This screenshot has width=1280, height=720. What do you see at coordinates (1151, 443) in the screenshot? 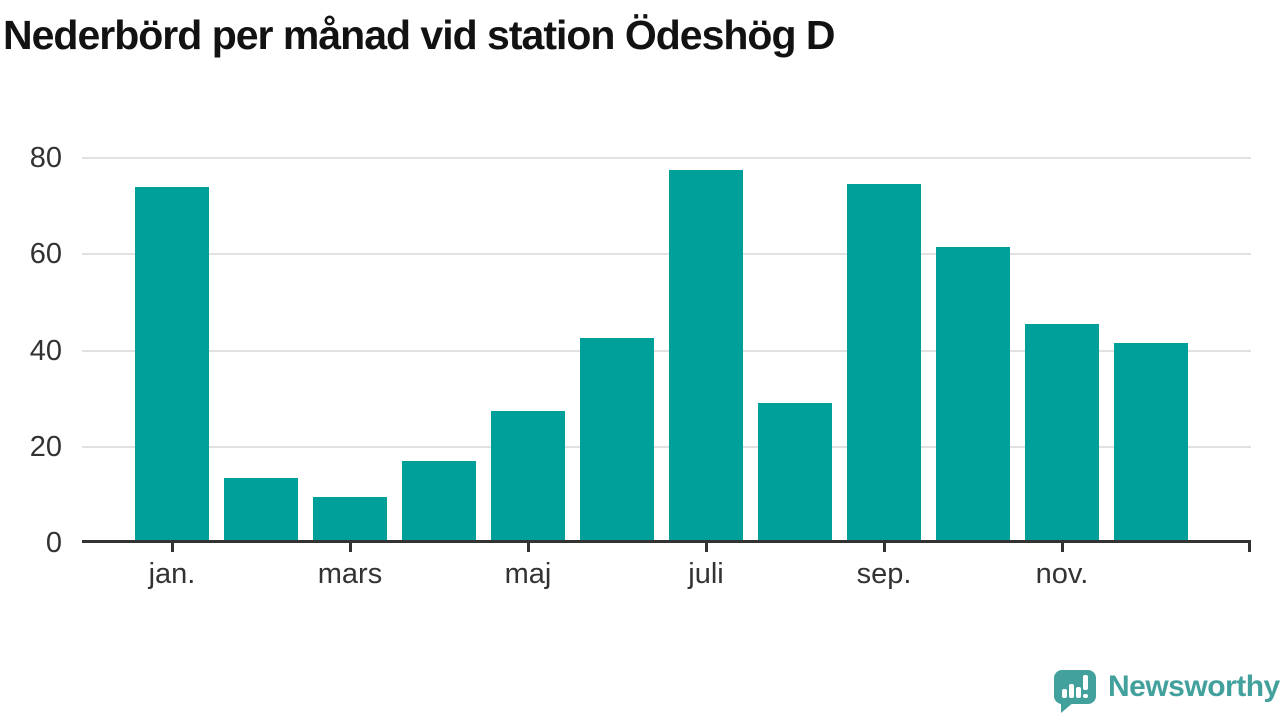
I see `bar-dec.` at bounding box center [1151, 443].